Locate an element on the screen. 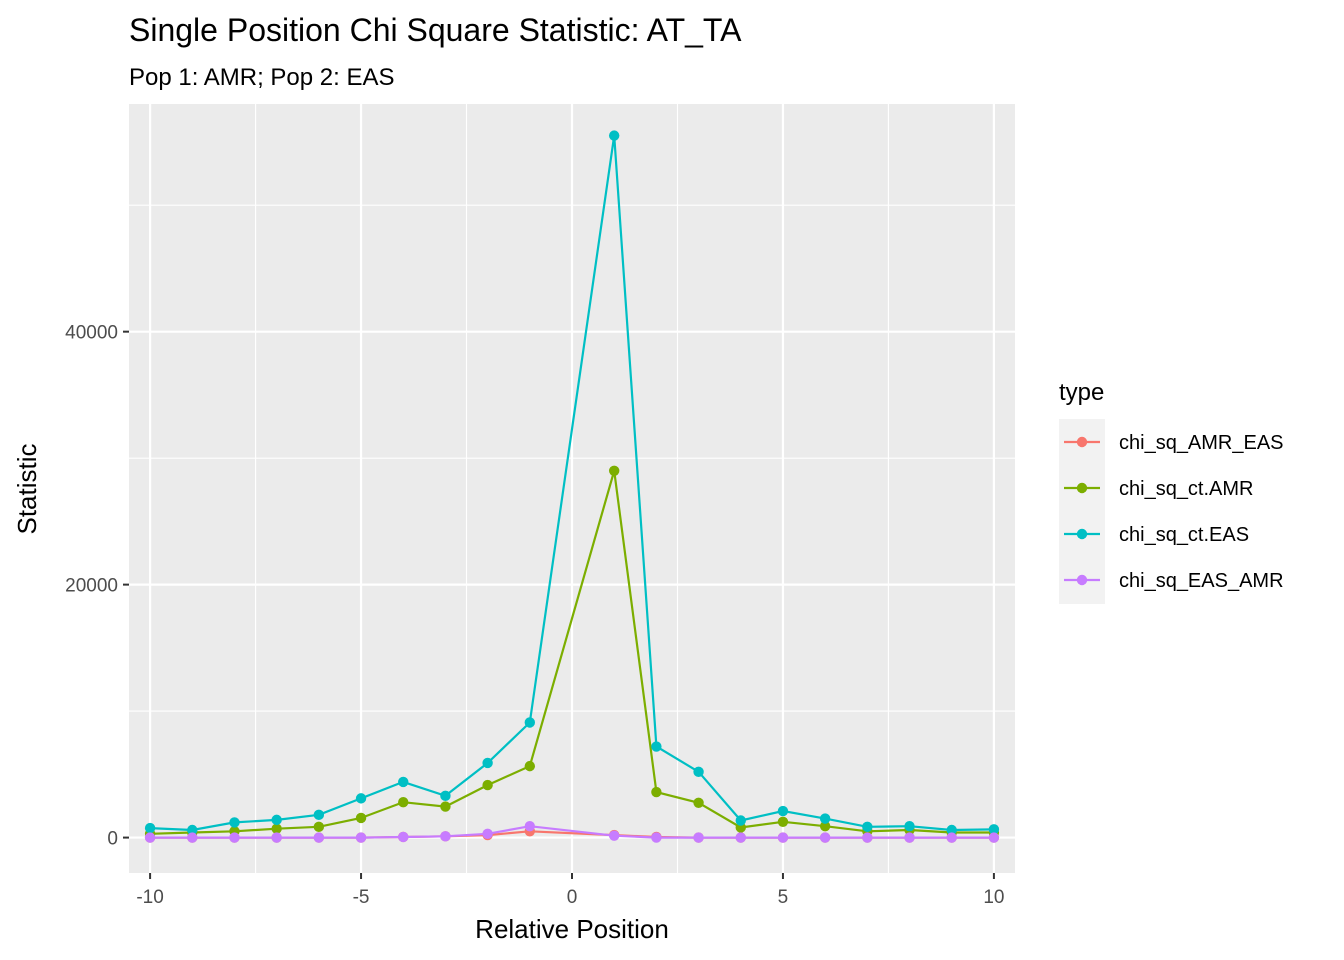 The image size is (1344, 960). series-line is located at coordinates (572, 832).